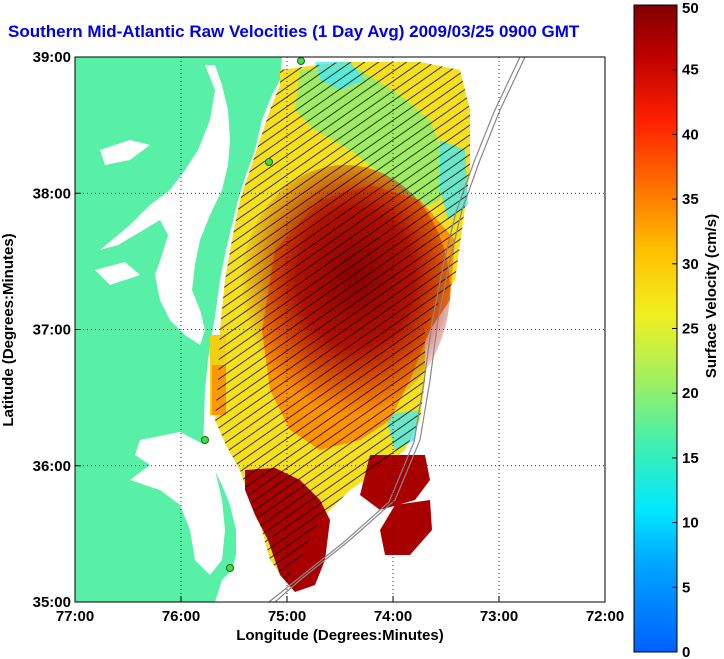  I want to click on colorbar-tick-label: 5, so click(686, 587).